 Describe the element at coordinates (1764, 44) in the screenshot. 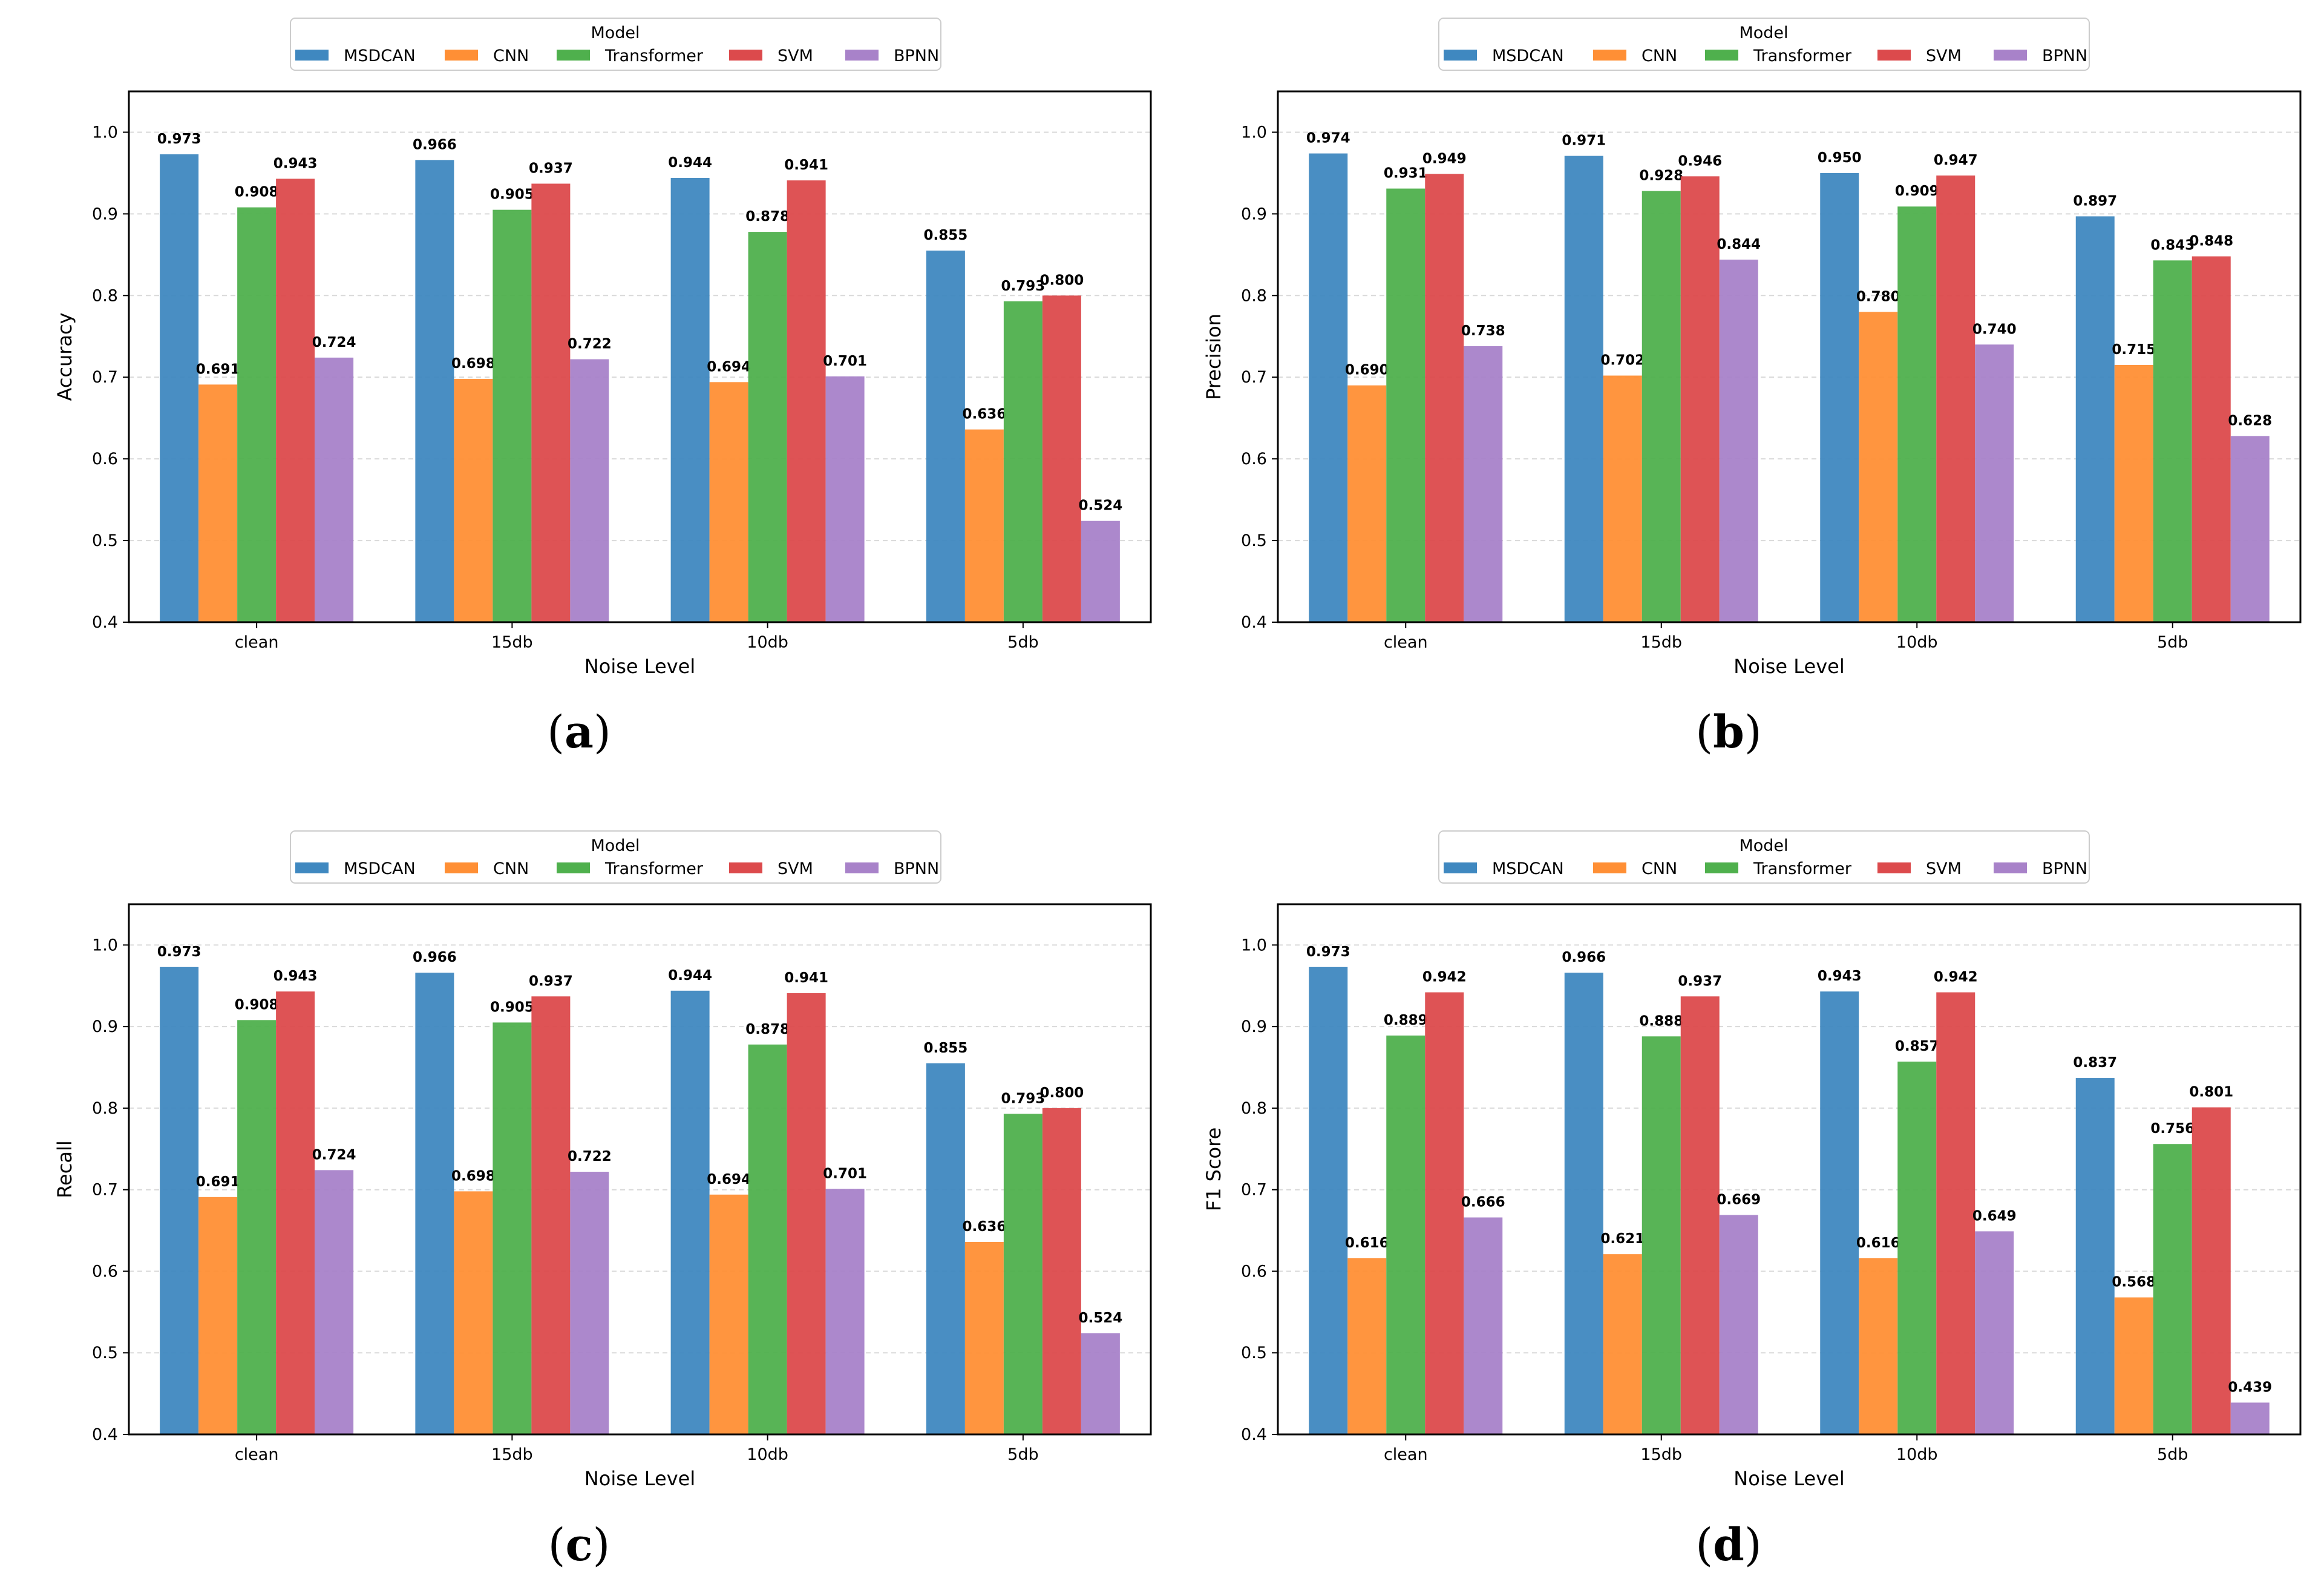

I see `legend: Model MSDCAN CNN Transformer SVM BPNN` at that location.